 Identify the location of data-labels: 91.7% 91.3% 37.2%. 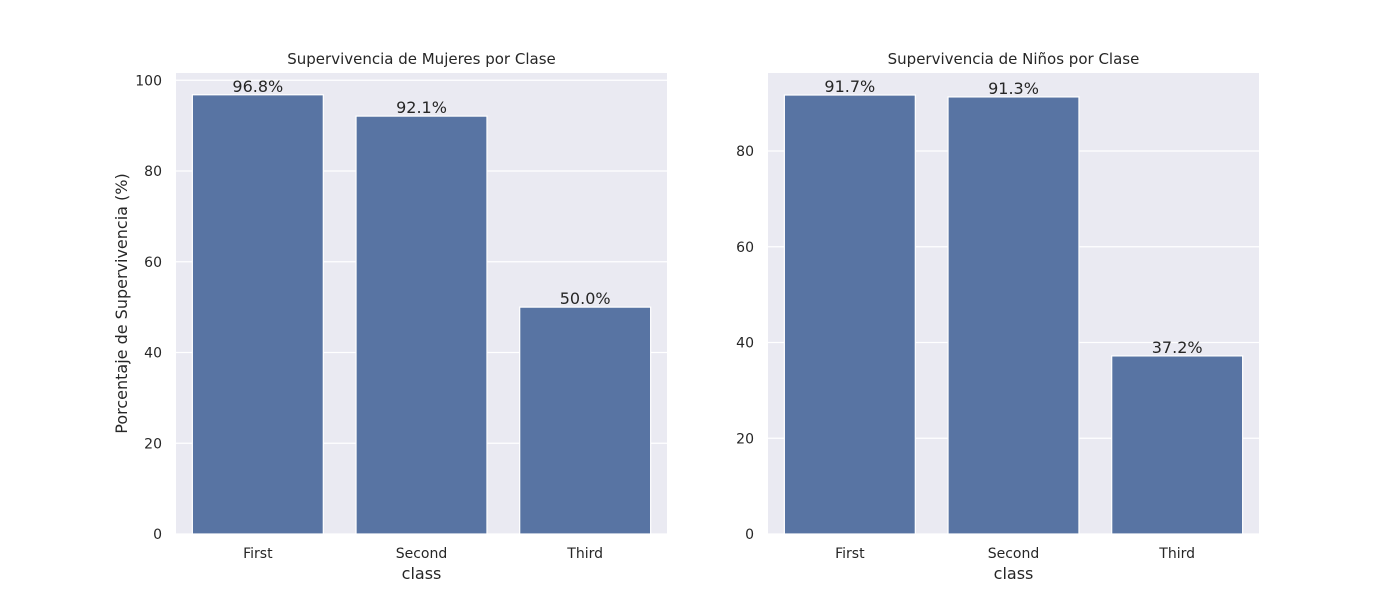
(1013, 217).